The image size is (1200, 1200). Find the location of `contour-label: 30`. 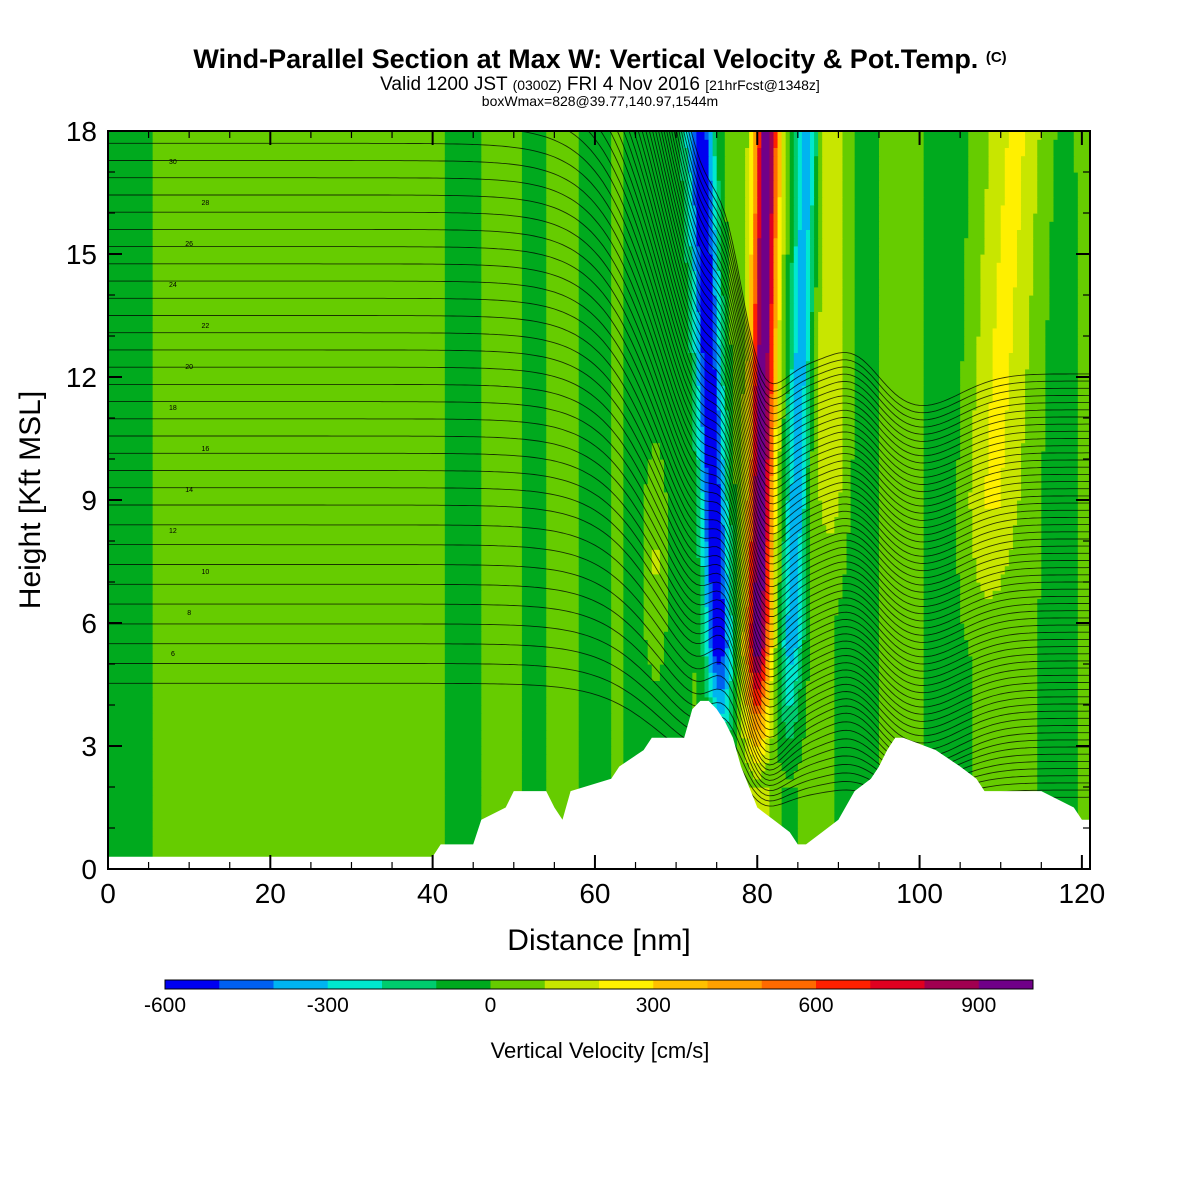

contour-label: 30 is located at coordinates (173, 162).